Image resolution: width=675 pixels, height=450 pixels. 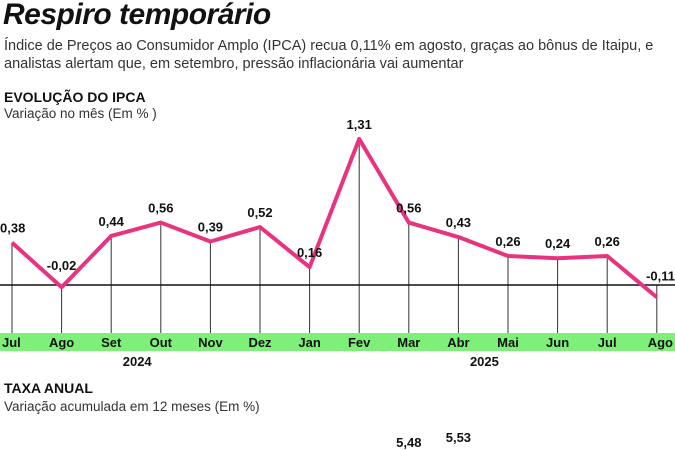 I want to click on annual-data-label: 5,53, so click(x=458, y=437).